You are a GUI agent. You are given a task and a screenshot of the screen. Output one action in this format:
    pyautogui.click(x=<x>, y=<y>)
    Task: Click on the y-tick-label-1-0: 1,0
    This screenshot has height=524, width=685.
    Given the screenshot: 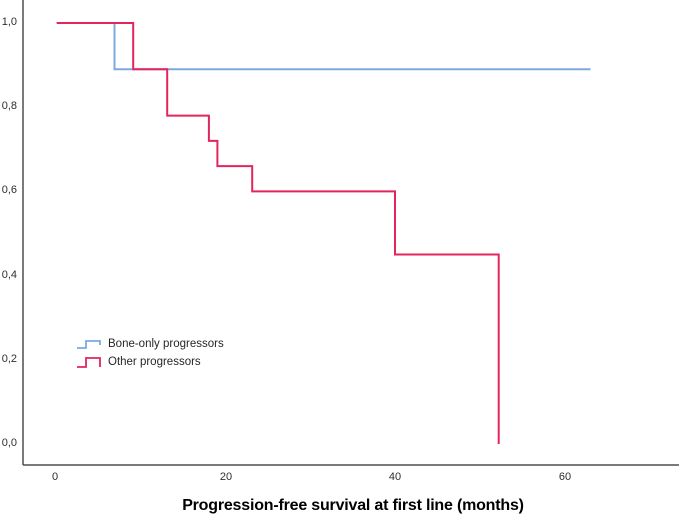 What is the action you would take?
    pyautogui.click(x=9, y=22)
    